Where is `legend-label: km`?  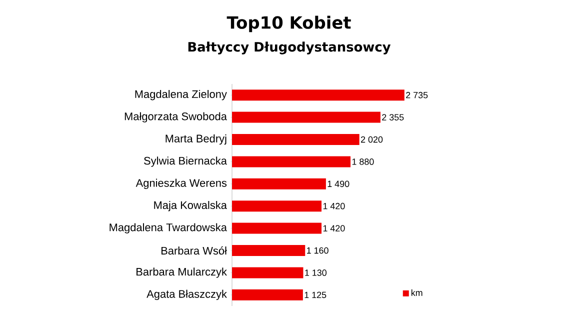 legend-label: km is located at coordinates (416, 292).